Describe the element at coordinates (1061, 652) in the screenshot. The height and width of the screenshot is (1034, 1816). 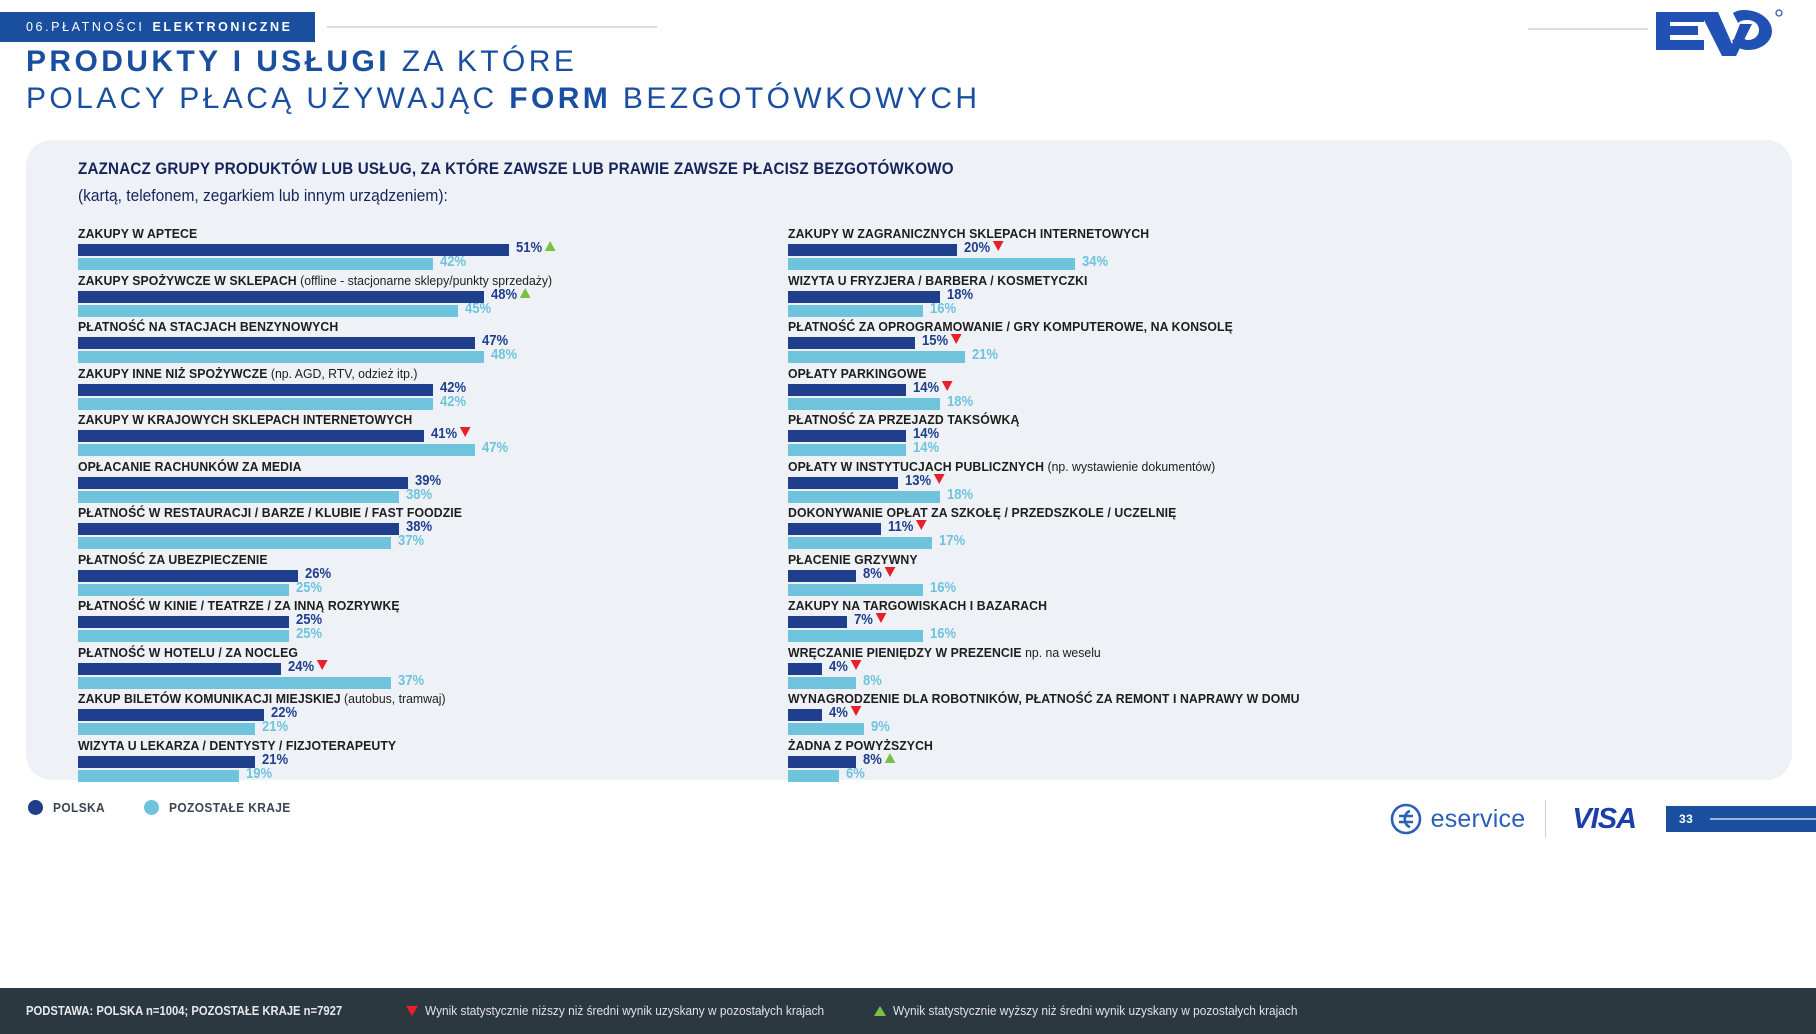
I see `bar-label-note: np. na weselu` at that location.